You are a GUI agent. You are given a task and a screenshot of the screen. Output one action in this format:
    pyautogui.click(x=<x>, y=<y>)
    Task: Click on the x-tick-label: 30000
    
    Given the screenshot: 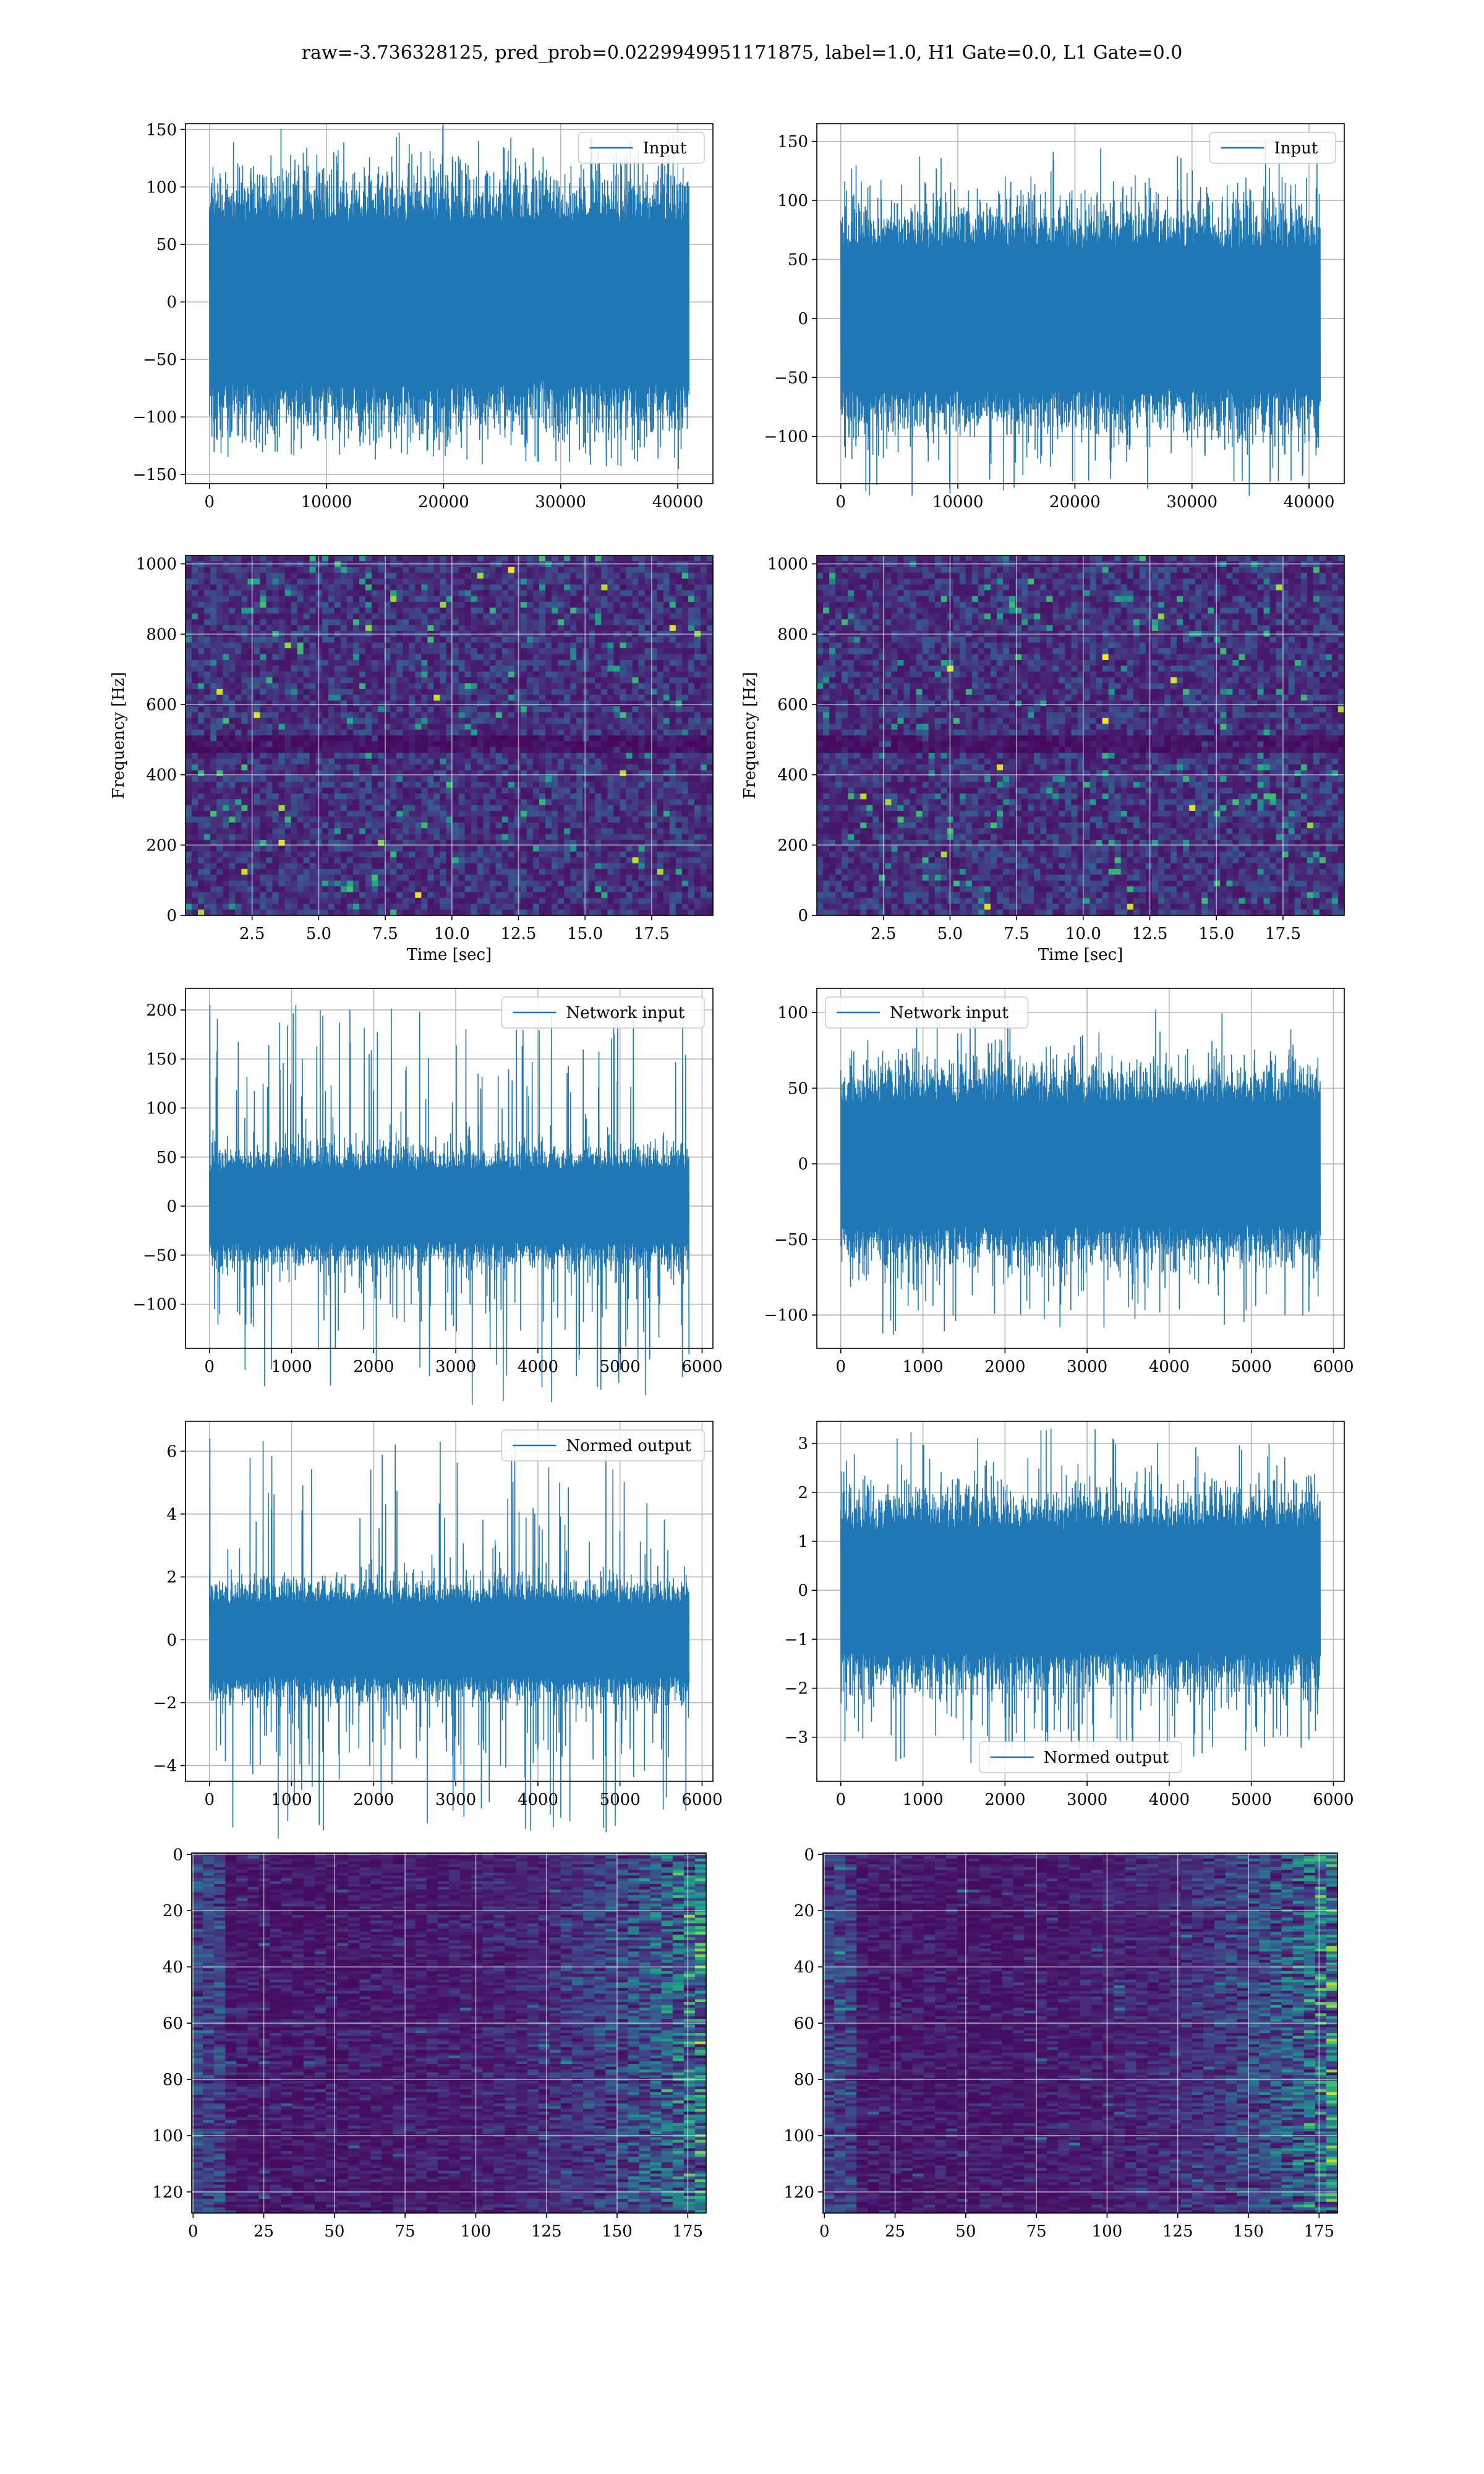 What is the action you would take?
    pyautogui.click(x=1191, y=502)
    